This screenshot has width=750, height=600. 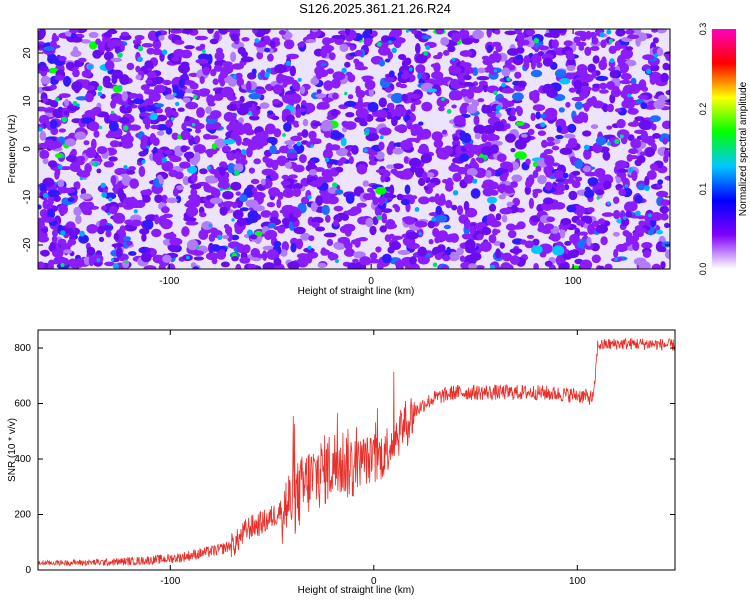 What do you see at coordinates (27, 196) in the screenshot?
I see `heatmap-y-tick-label: -10` at bounding box center [27, 196].